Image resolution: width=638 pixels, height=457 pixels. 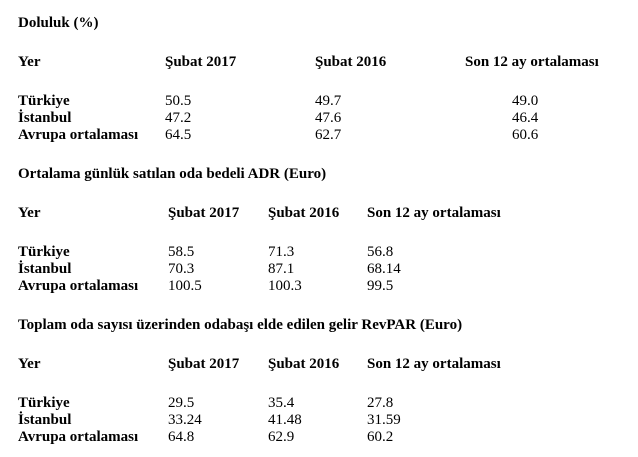 I want to click on cell-value: 64.8, so click(x=181, y=437).